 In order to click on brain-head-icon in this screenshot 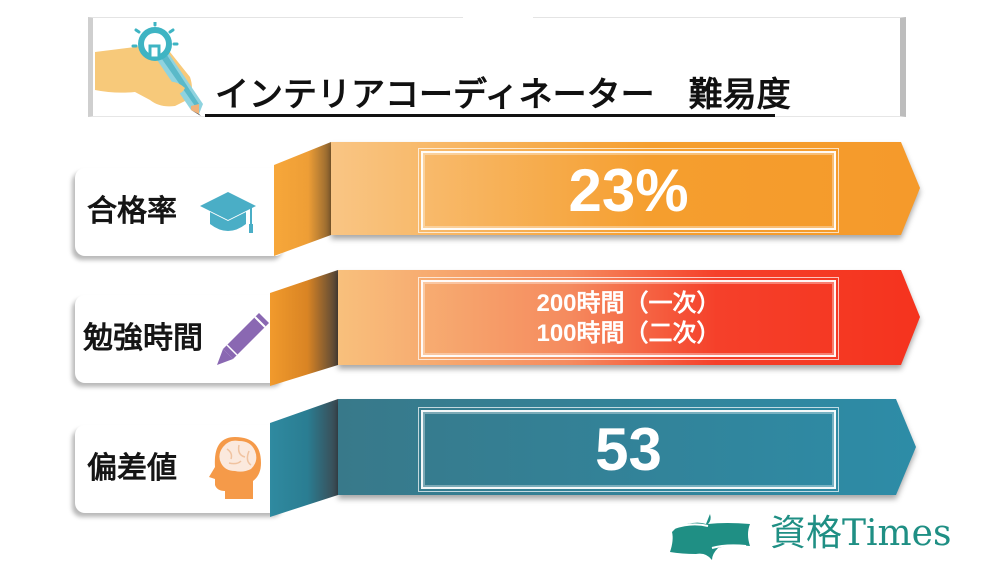, I will do `click(235, 468)`.